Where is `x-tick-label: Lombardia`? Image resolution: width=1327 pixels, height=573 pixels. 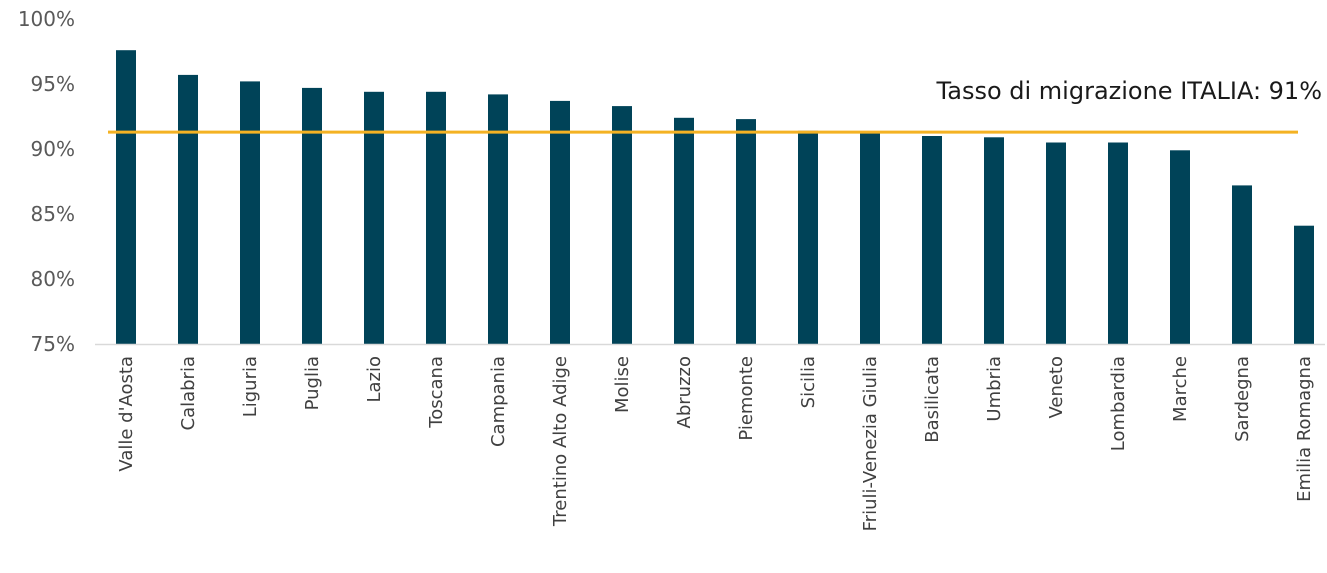
x-tick-label: Lombardia is located at coordinates (1118, 403).